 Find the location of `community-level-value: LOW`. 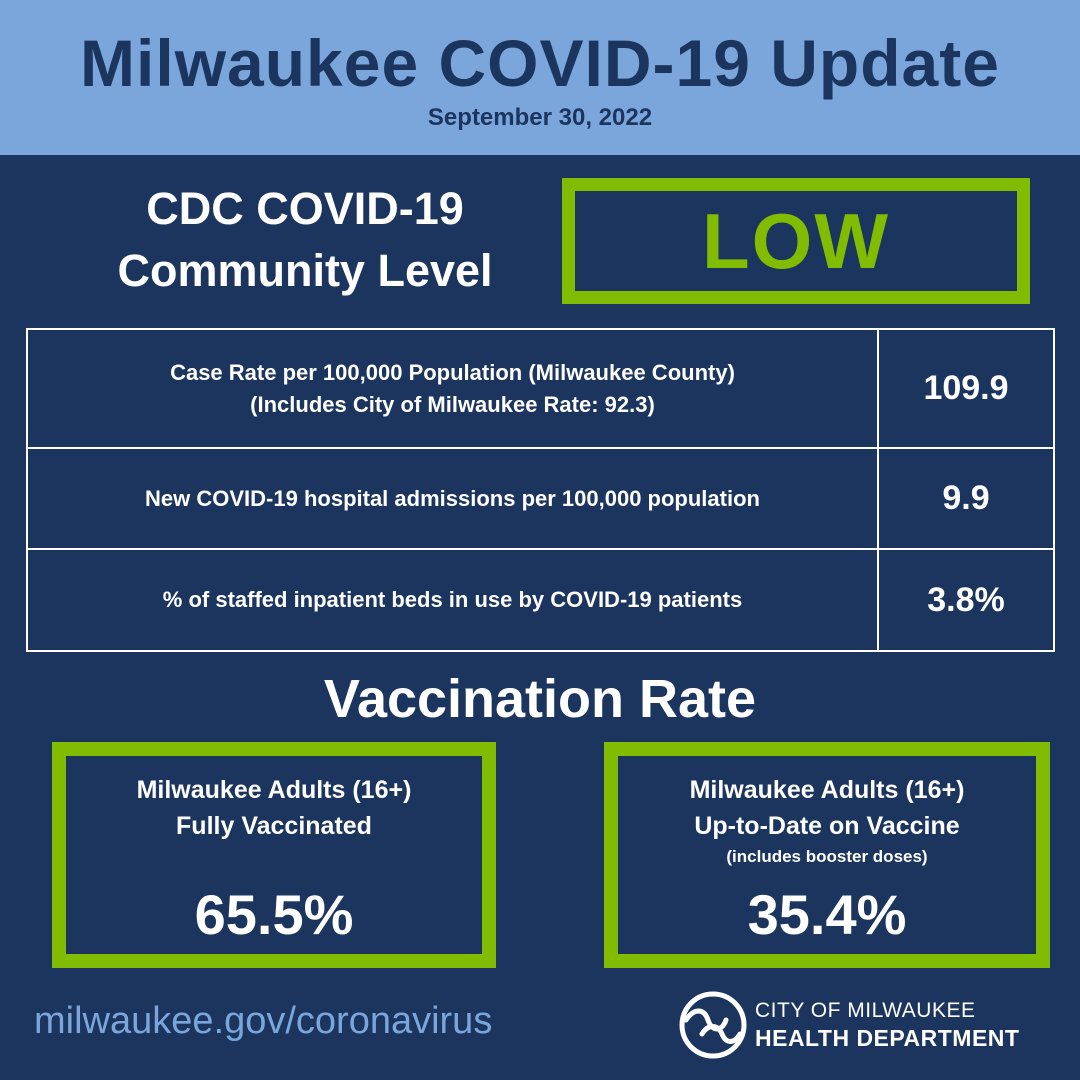

community-level-value: LOW is located at coordinates (796, 240).